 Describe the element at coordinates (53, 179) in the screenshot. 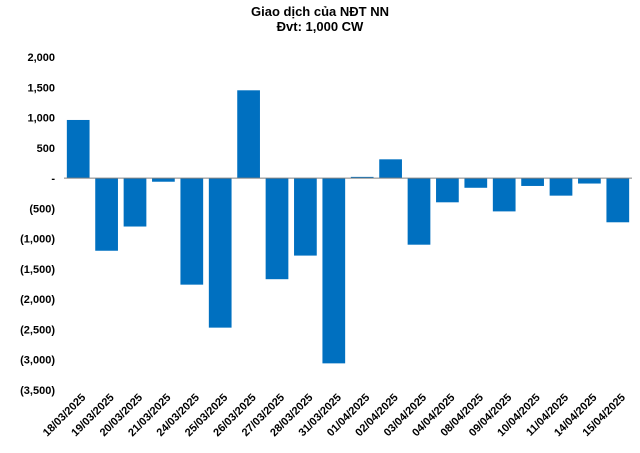

I see `y-tick-label: -` at that location.